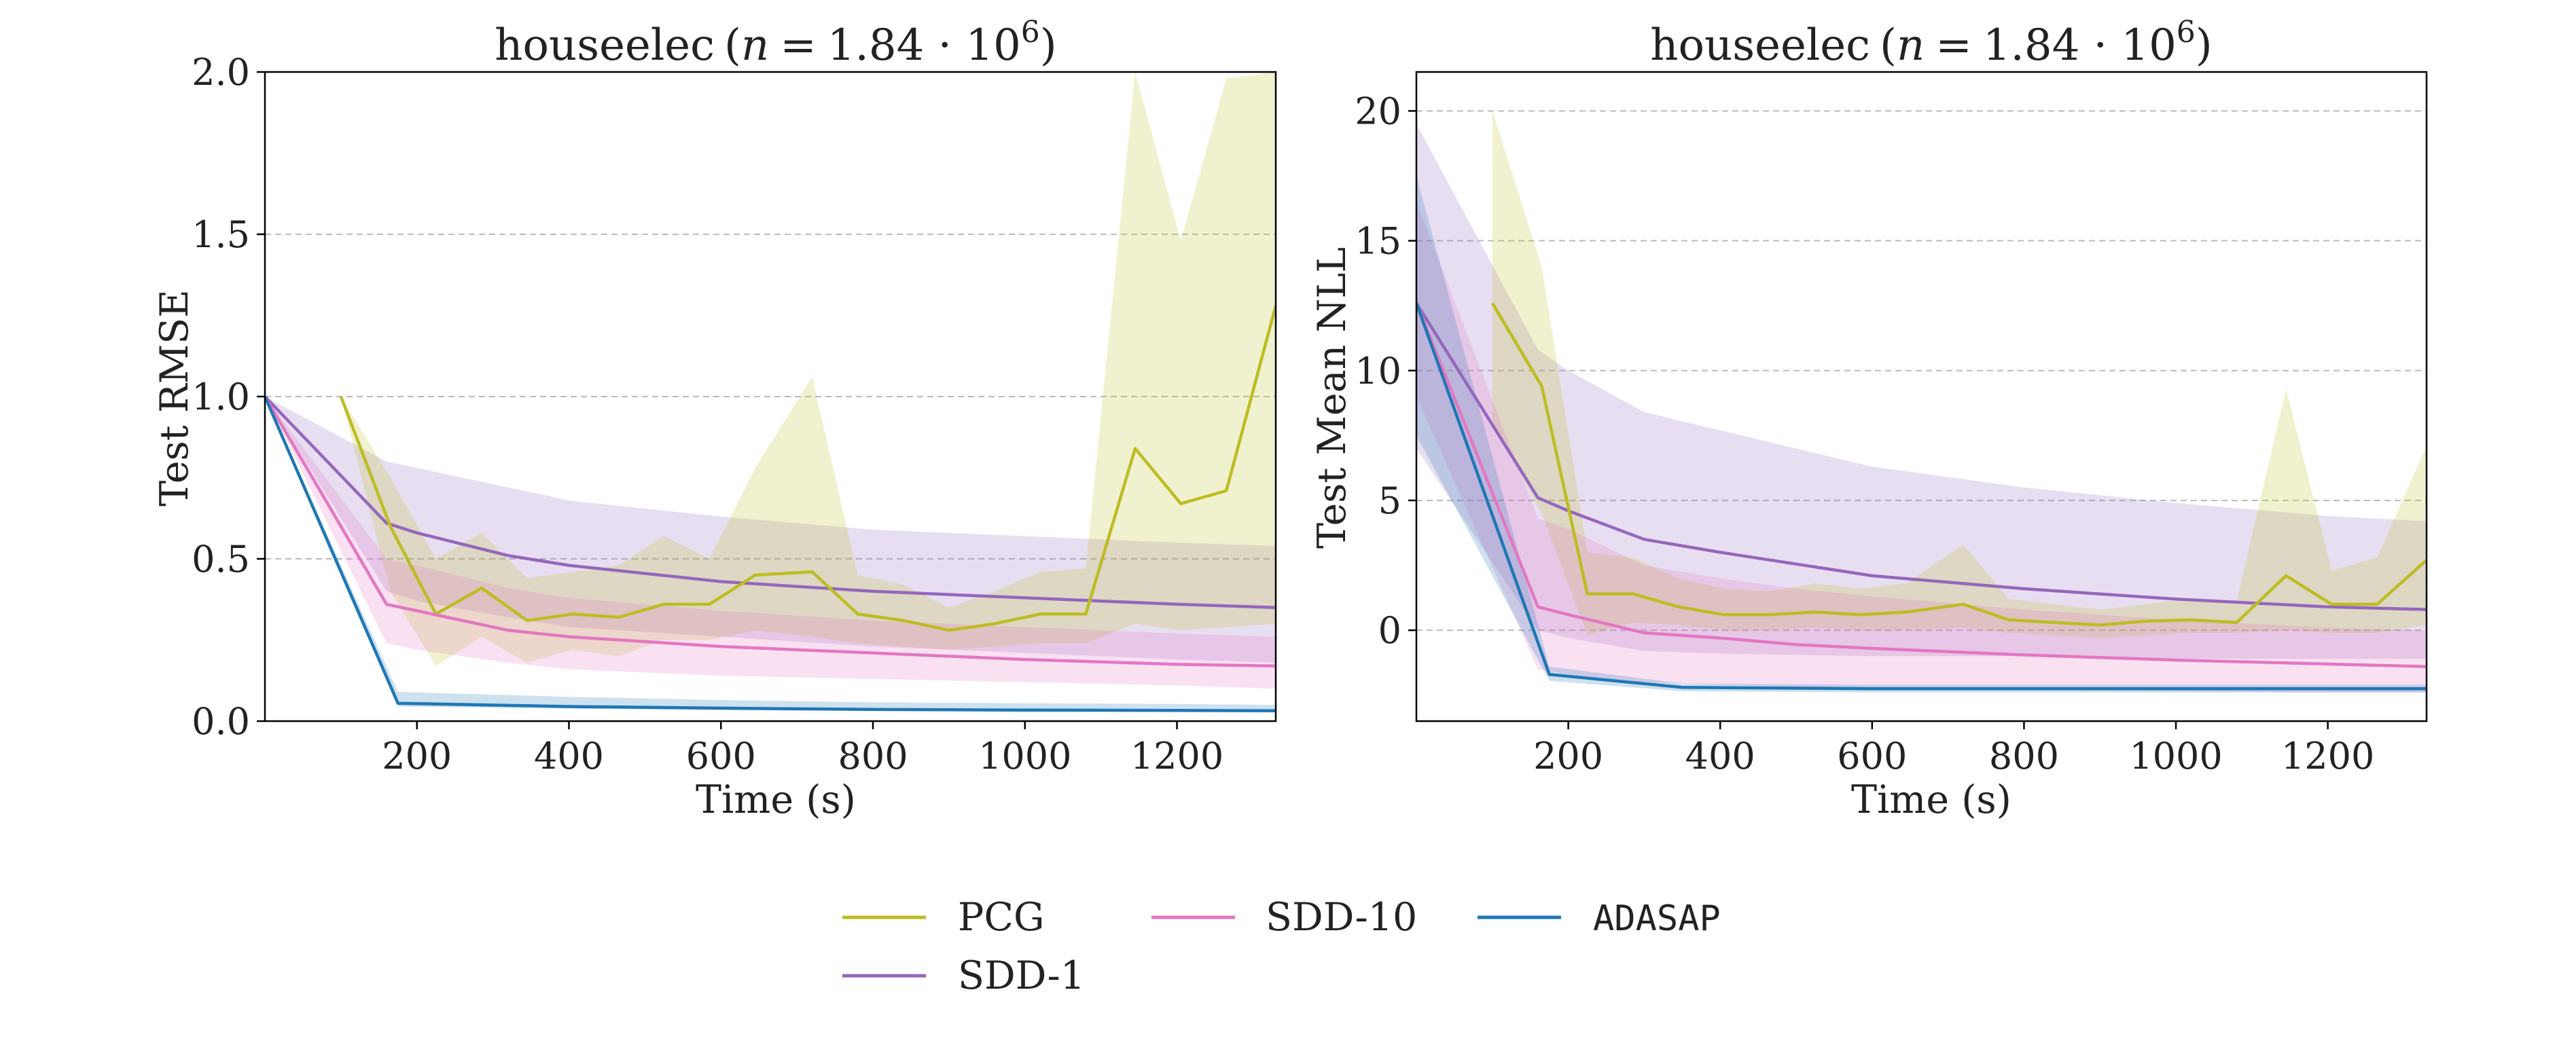 Image resolution: width=2576 pixels, height=1062 pixels. Describe the element at coordinates (776, 799) in the screenshot. I see `rmse-x-axis-label: Time (s)` at that location.